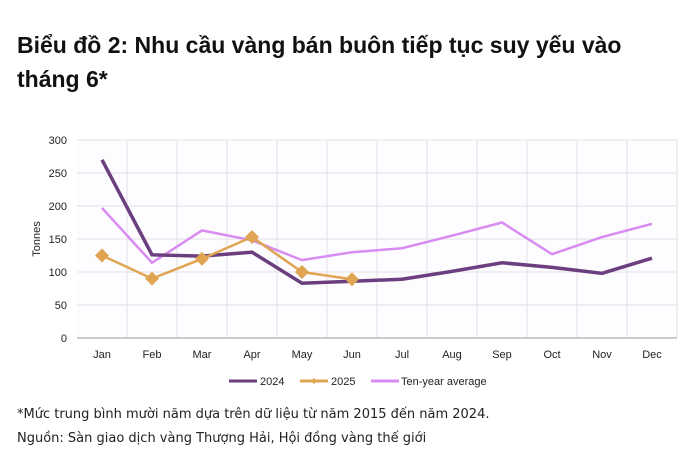  What do you see at coordinates (377, 236) in the screenshot?
I see `series-line-ten-year-average` at bounding box center [377, 236].